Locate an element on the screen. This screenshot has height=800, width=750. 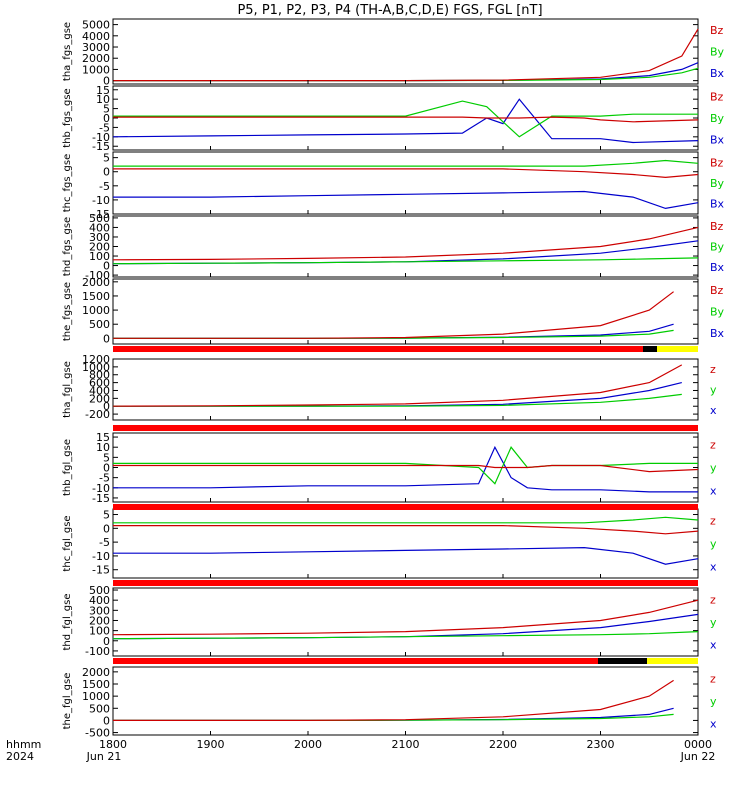
y-axis-label: thc_fgl_gse is located at coordinates (67, 543).